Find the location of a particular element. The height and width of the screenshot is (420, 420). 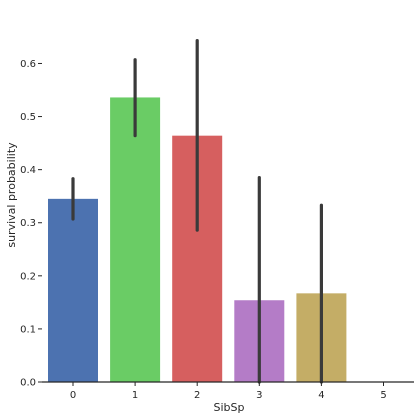

y-tick-label-0.1: 0.1 is located at coordinates (28, 329).